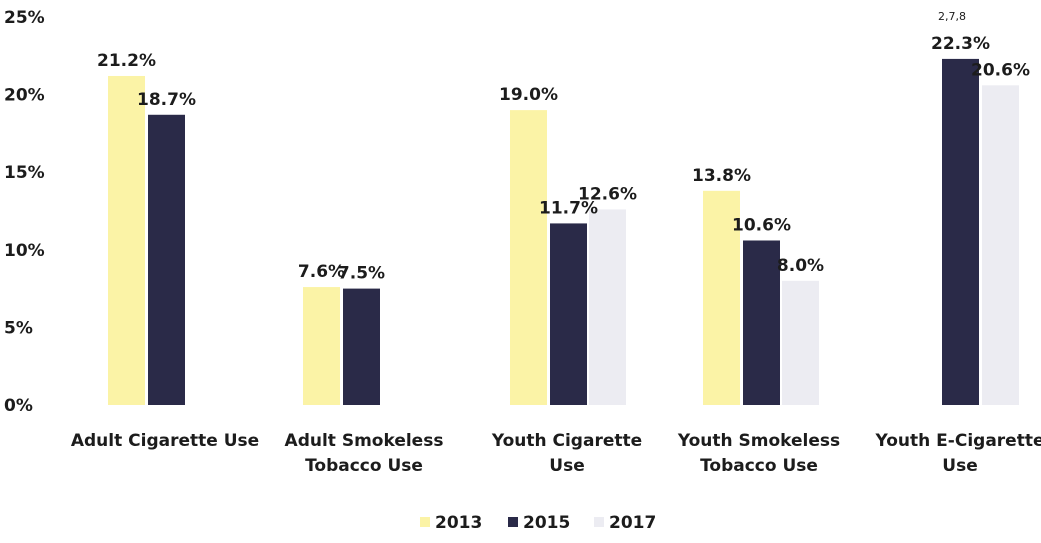  What do you see at coordinates (599, 522) in the screenshot?
I see `legend-swatch-2017` at bounding box center [599, 522].